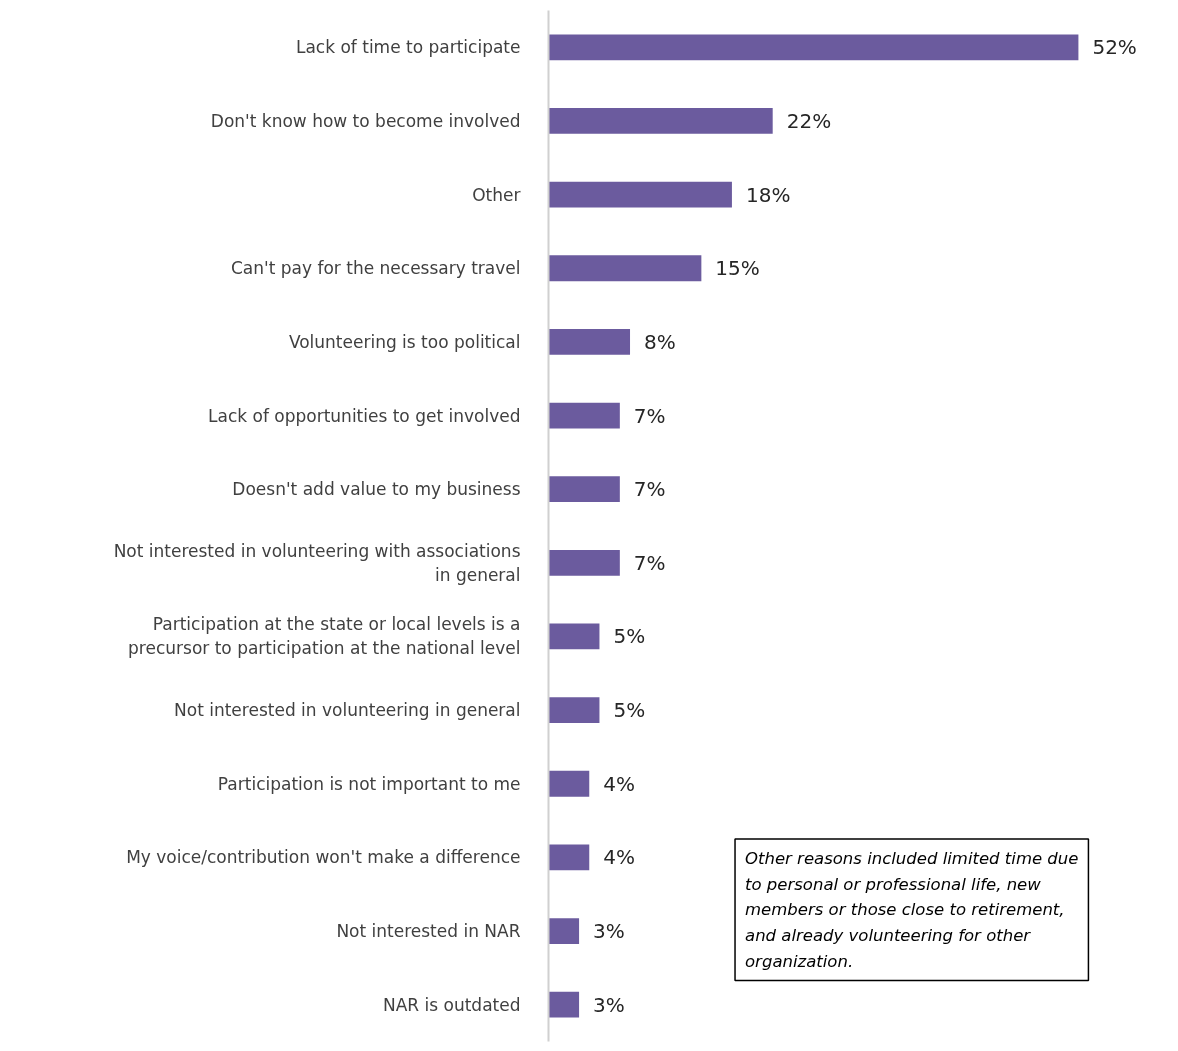  Describe the element at coordinates (364, 415) in the screenshot. I see `y-tick-label: Lack of opportunities to get involved` at that location.